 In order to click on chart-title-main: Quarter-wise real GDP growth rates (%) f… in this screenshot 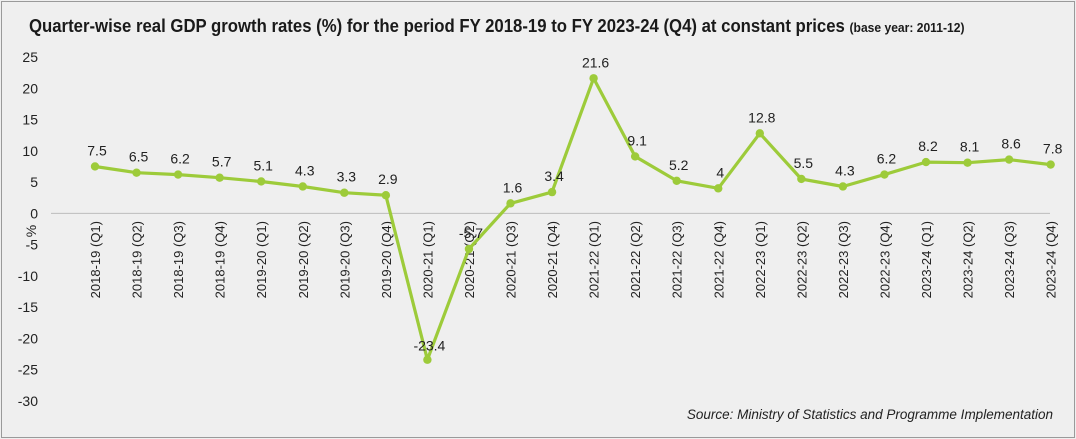, I will do `click(437, 26)`.